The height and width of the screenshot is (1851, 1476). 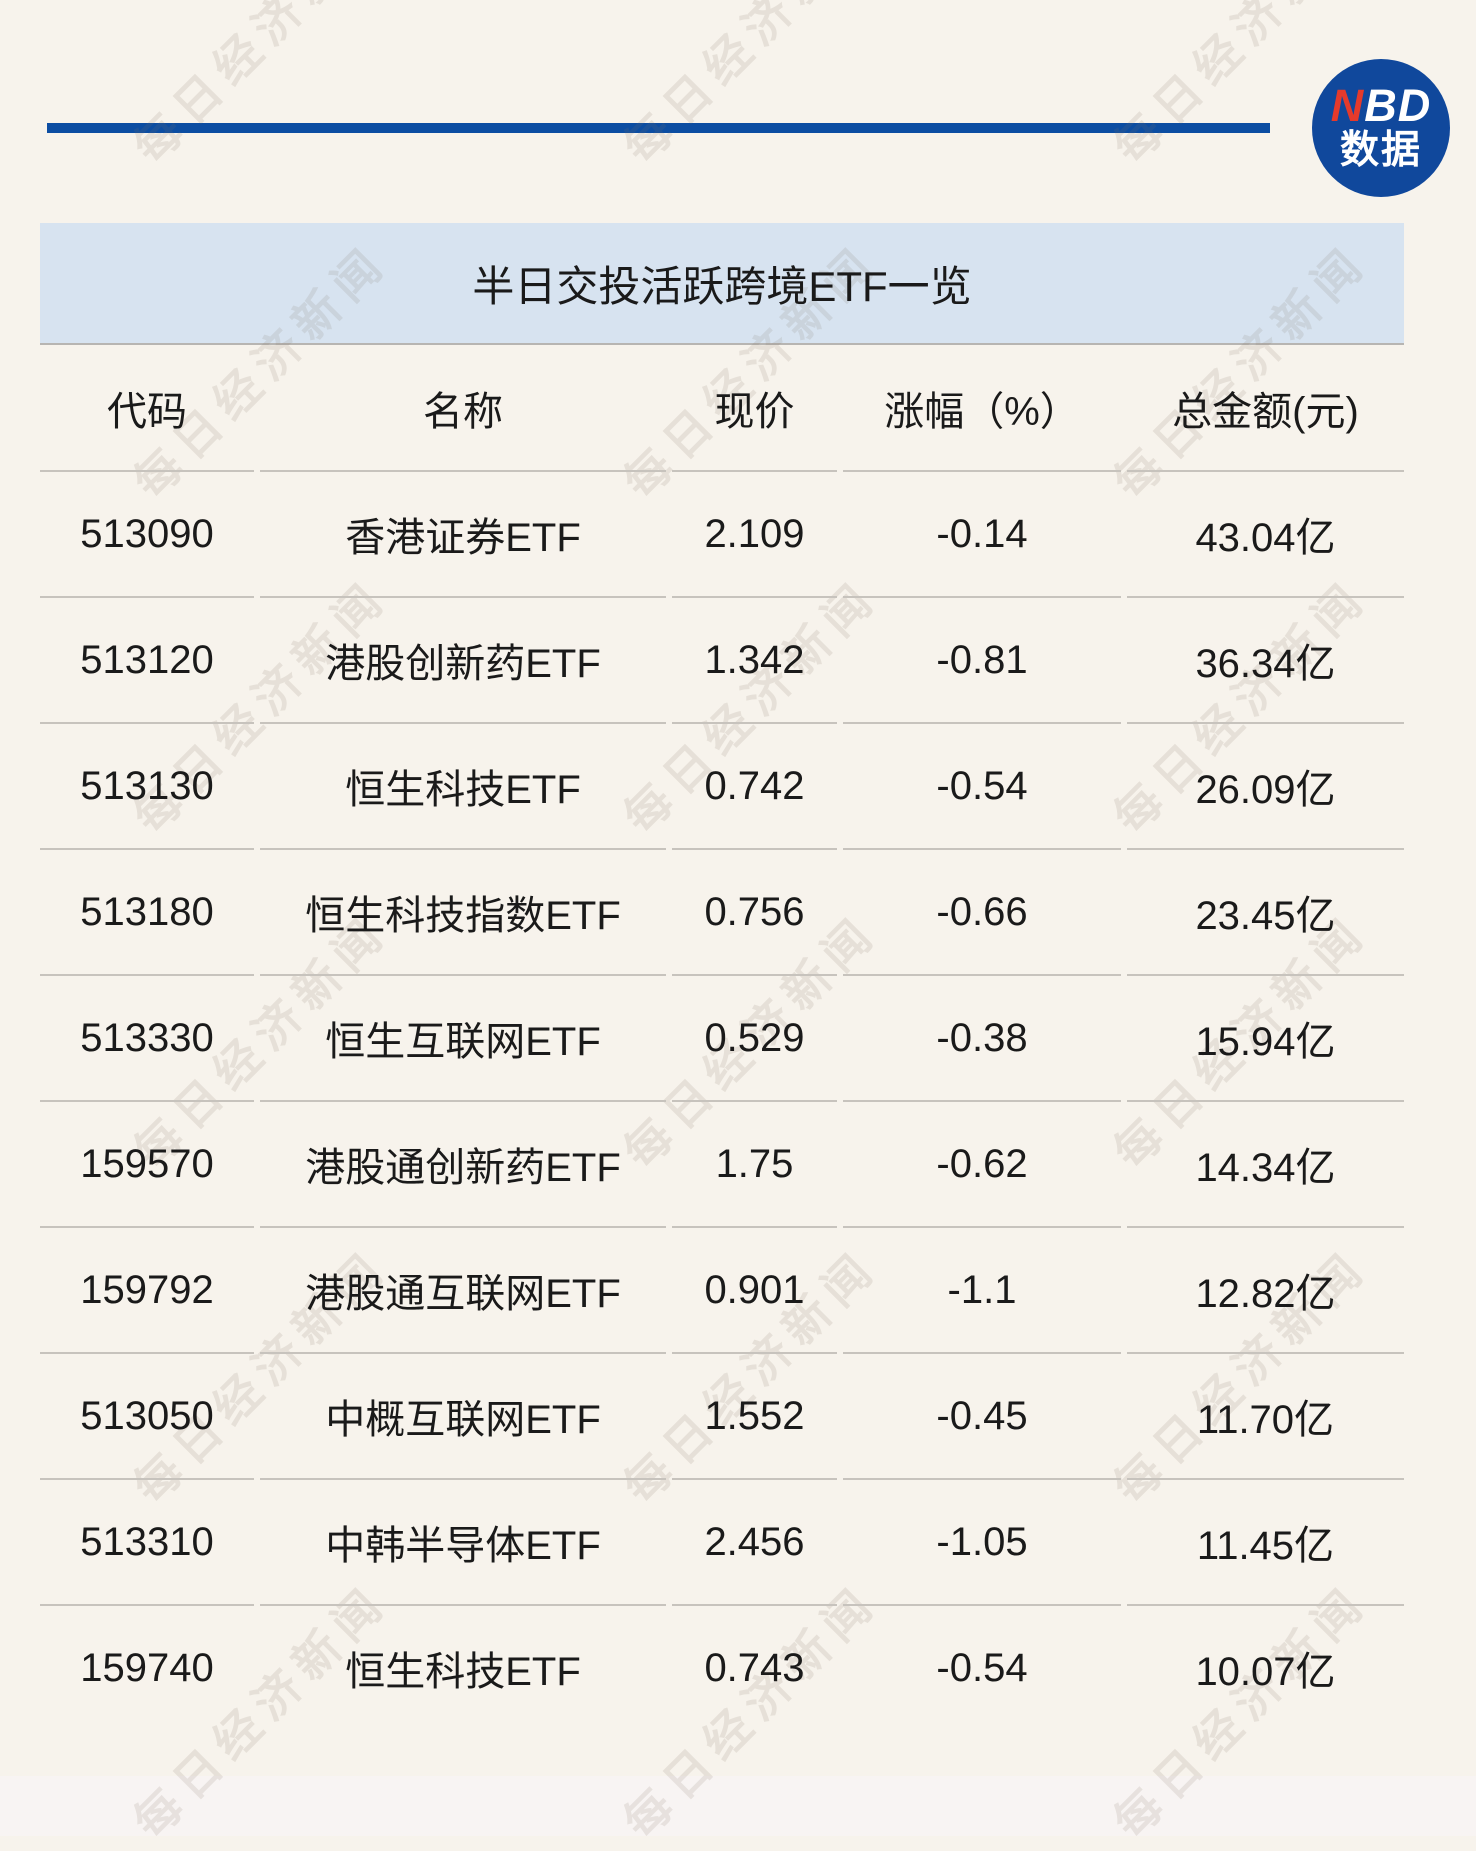 What do you see at coordinates (147, 1415) in the screenshot?
I see `cell-code: 513050` at bounding box center [147, 1415].